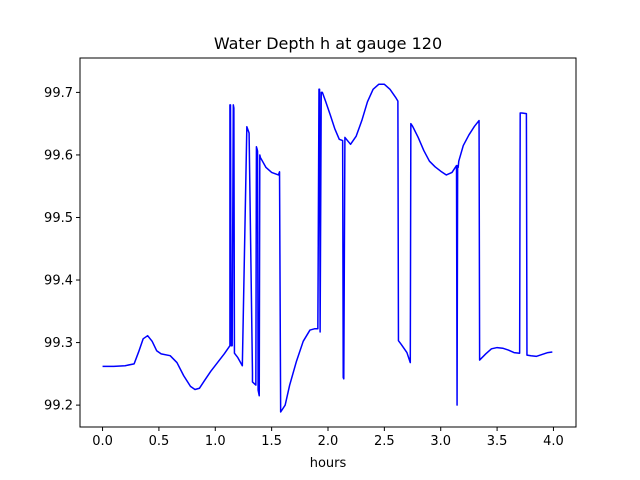 Image resolution: width=640 pixels, height=480 pixels. Describe the element at coordinates (384, 441) in the screenshot. I see `x-tick-label: 2.5` at that location.